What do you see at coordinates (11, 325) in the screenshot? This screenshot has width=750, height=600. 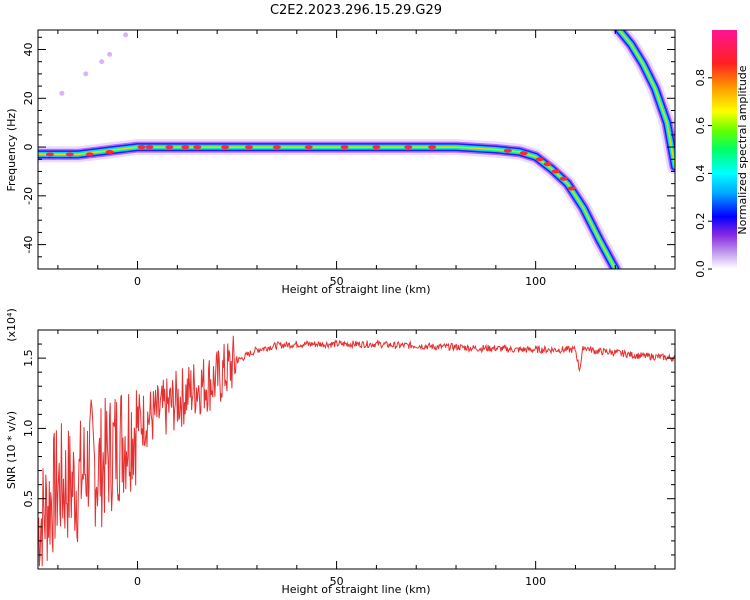 I see `snr-multiplier: (x10⁴)` at bounding box center [11, 325].